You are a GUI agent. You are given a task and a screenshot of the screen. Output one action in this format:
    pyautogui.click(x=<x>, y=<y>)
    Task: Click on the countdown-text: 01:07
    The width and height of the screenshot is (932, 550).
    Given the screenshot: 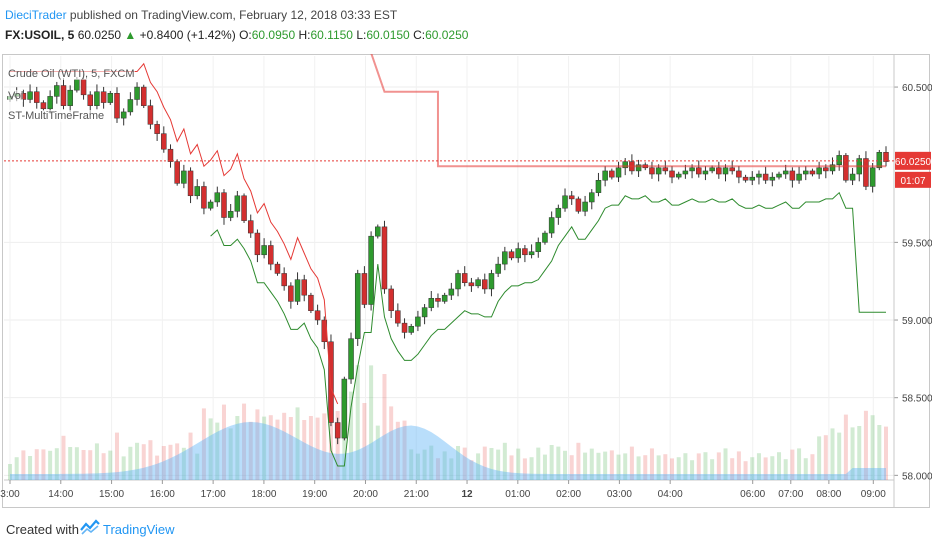 What is the action you would take?
    pyautogui.click(x=912, y=181)
    